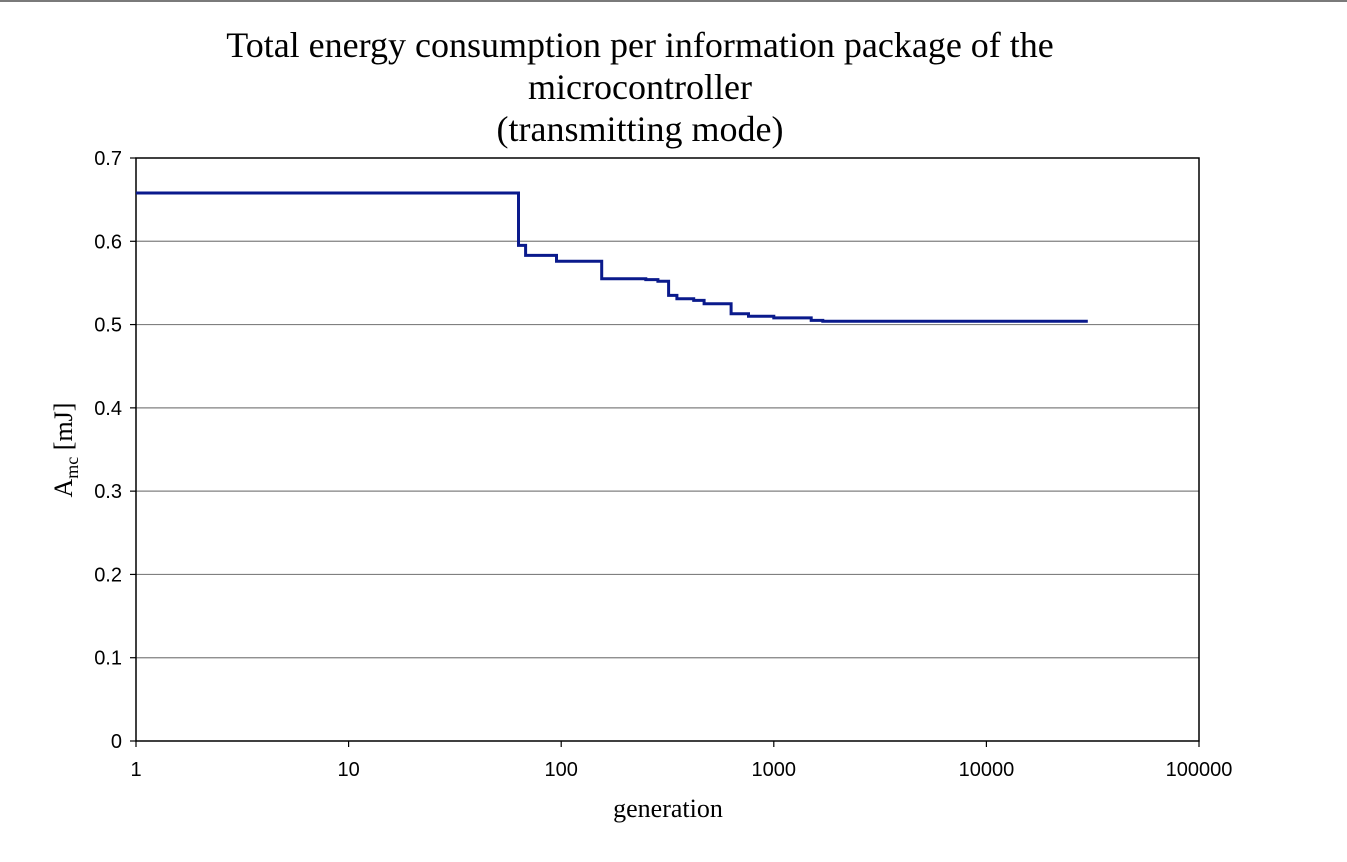 This screenshot has height=862, width=1347. What do you see at coordinates (987, 770) in the screenshot?
I see `x-tick-label-4: 10000` at bounding box center [987, 770].